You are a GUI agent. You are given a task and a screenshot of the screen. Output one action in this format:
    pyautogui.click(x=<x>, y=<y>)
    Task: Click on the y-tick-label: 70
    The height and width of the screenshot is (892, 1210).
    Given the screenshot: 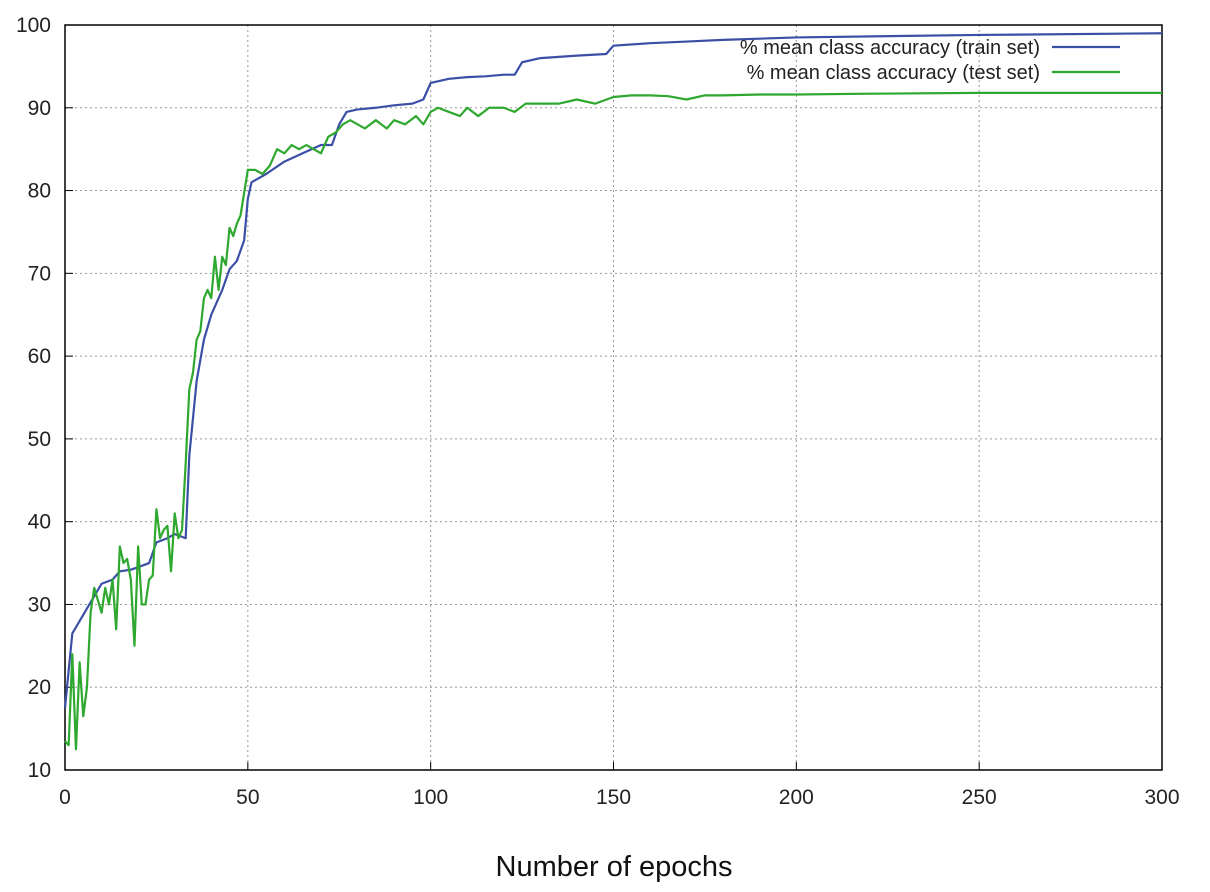 What is the action you would take?
    pyautogui.click(x=39, y=273)
    